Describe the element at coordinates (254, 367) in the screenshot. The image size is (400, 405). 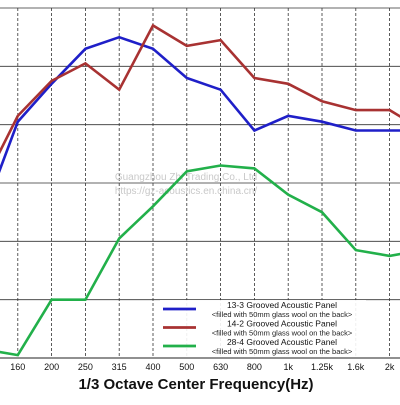
I see `x-tick-label: 800` at that location.